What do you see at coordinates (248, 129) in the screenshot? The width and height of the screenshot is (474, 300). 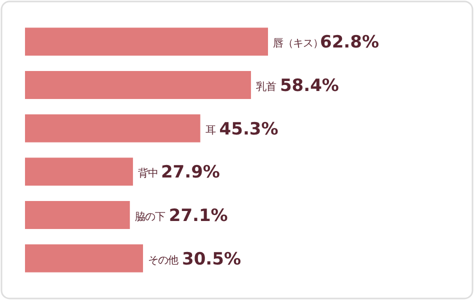 I see `data-label: 45.3%` at bounding box center [248, 129].